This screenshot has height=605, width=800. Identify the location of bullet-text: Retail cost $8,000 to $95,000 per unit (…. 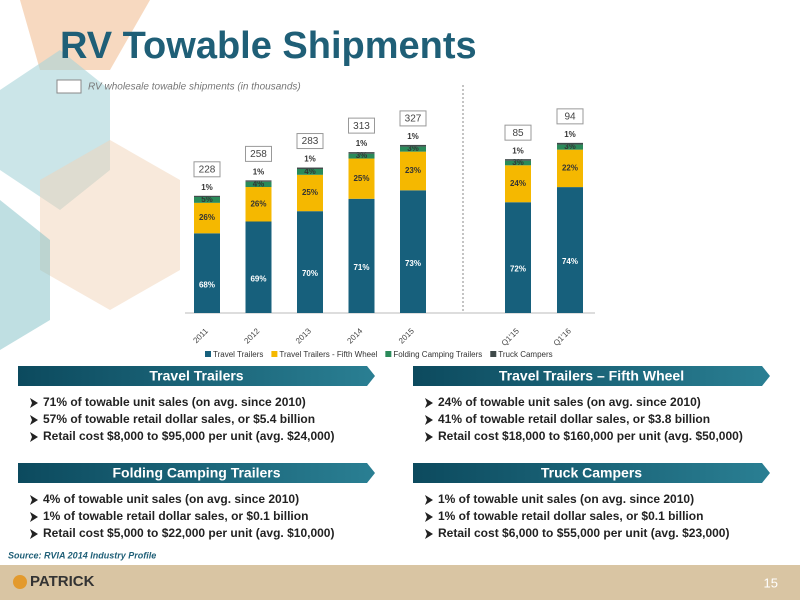
(188, 436).